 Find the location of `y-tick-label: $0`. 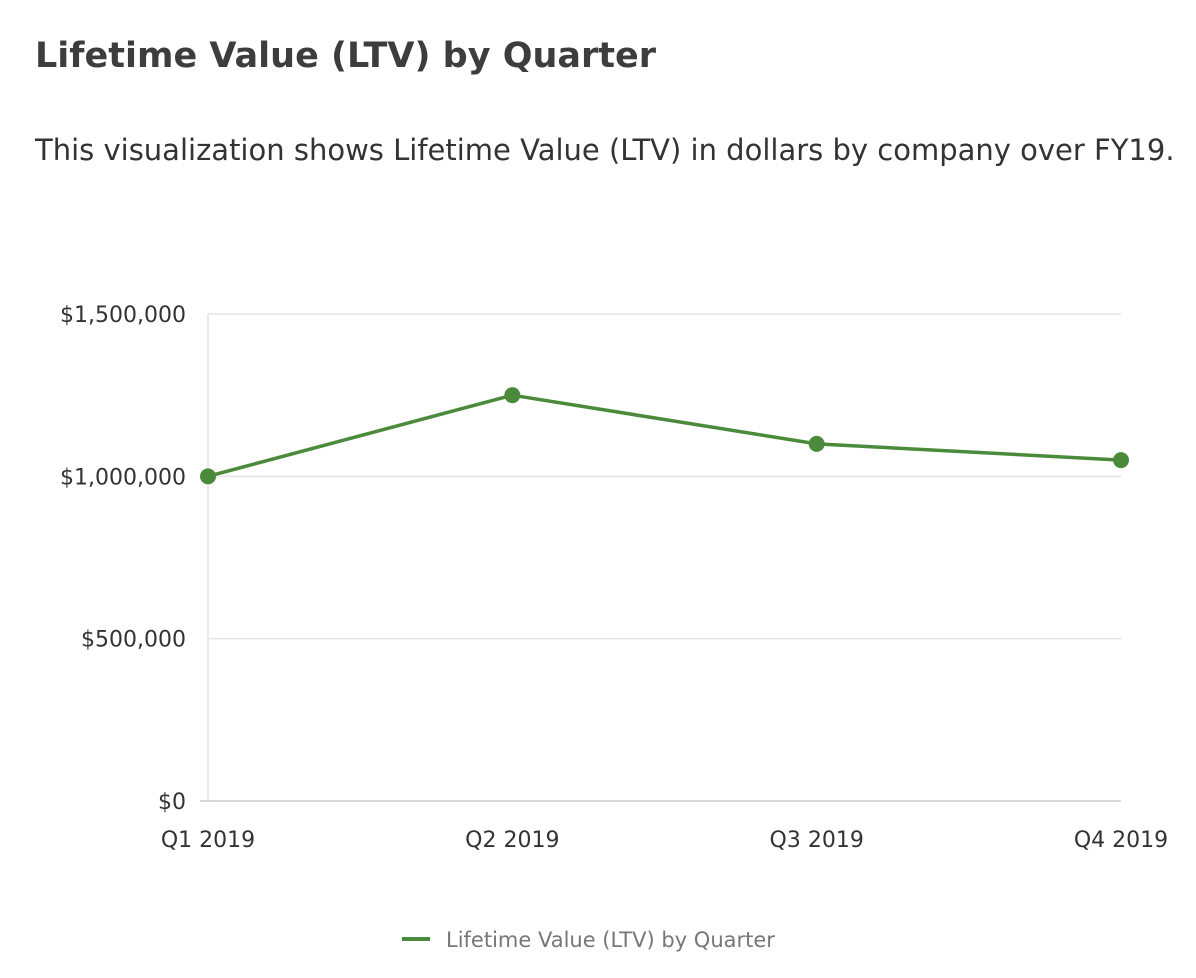

y-tick-label: $0 is located at coordinates (172, 802).